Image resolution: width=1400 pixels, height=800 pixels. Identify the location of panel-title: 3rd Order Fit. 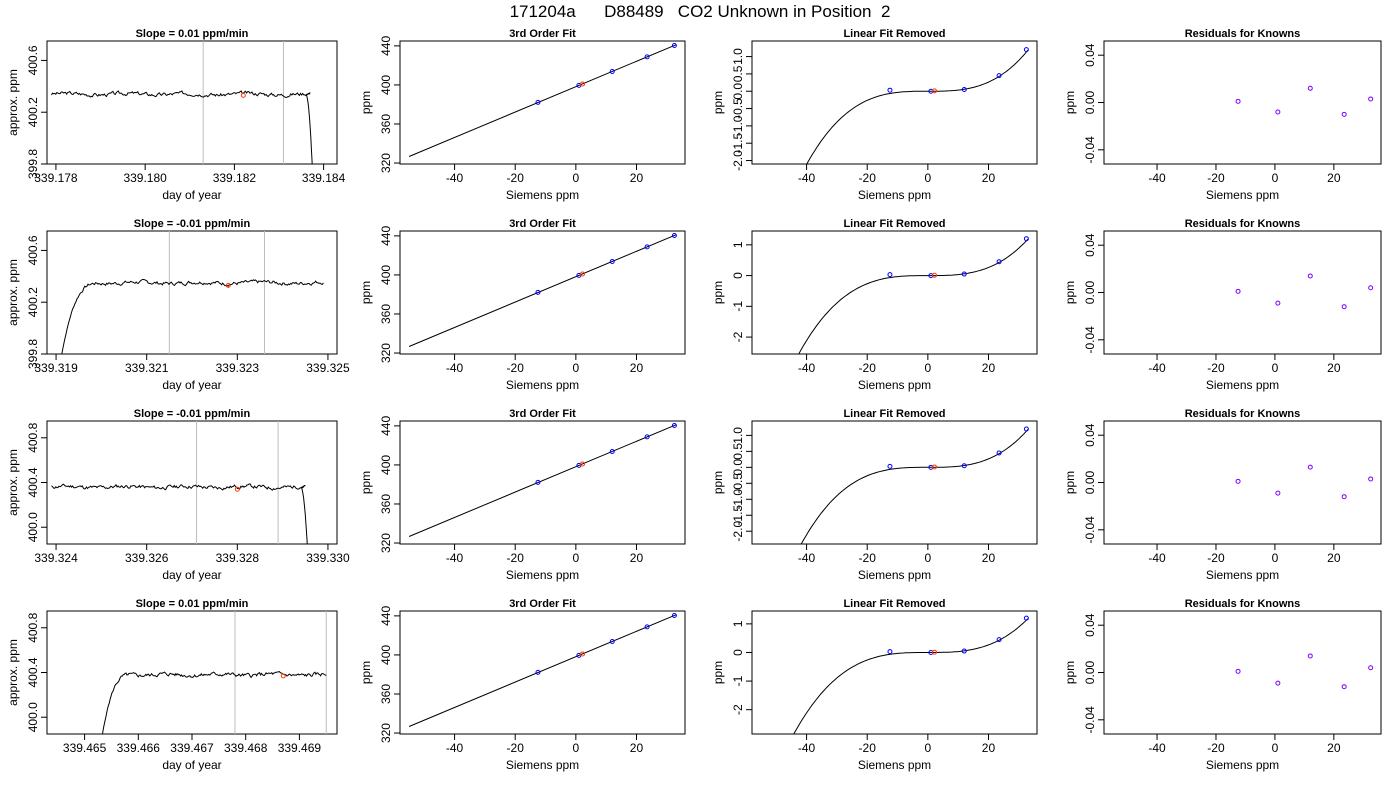
(542, 34).